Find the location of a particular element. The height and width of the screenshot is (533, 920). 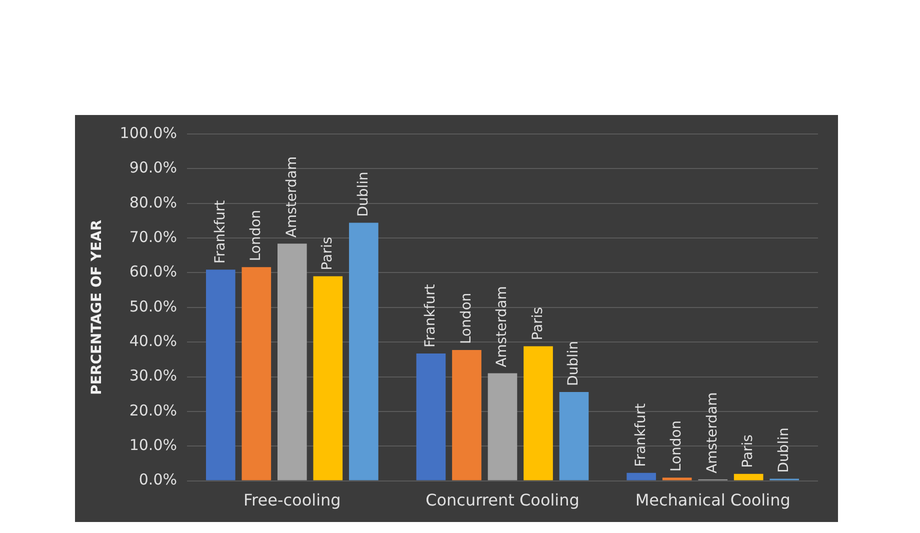

y-tick-label: 100.0% is located at coordinates (148, 133).